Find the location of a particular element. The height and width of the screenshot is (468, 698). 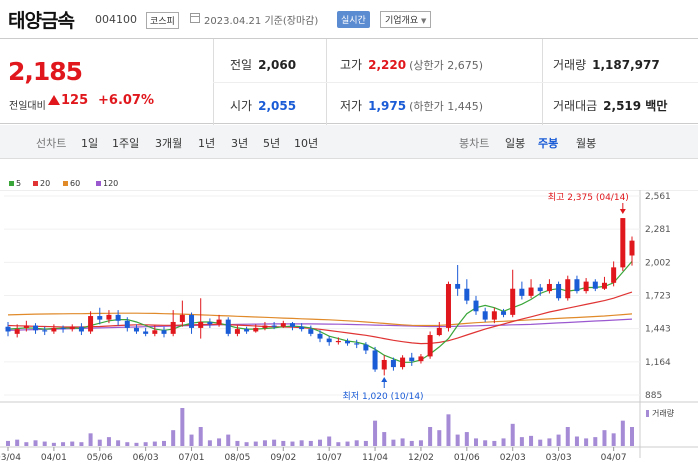

high-price: 고가 2,220 (상한가 2,675) is located at coordinates (411, 65).